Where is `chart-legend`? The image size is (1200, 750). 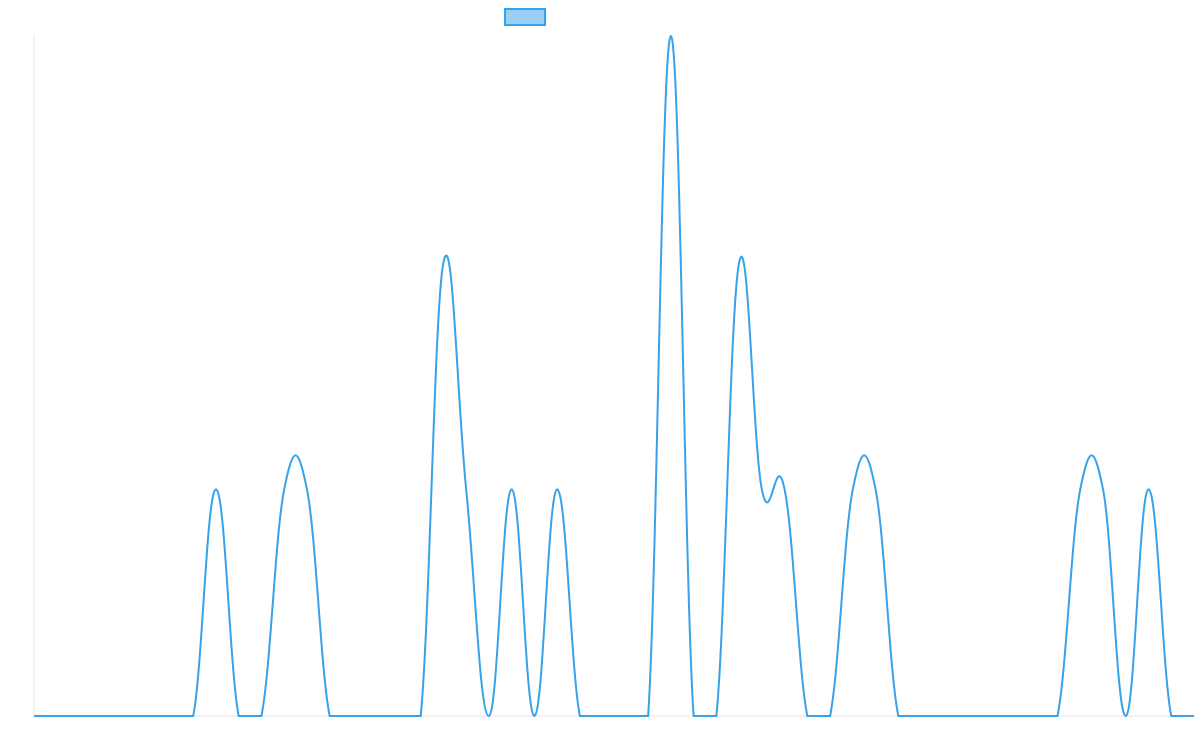 chart-legend is located at coordinates (528, 17).